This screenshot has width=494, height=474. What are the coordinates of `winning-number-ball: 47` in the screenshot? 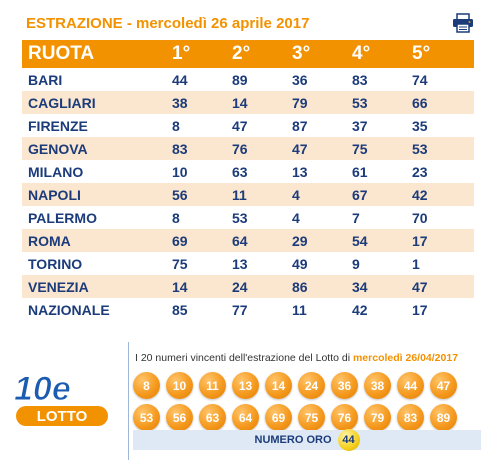 It's located at (443, 385).